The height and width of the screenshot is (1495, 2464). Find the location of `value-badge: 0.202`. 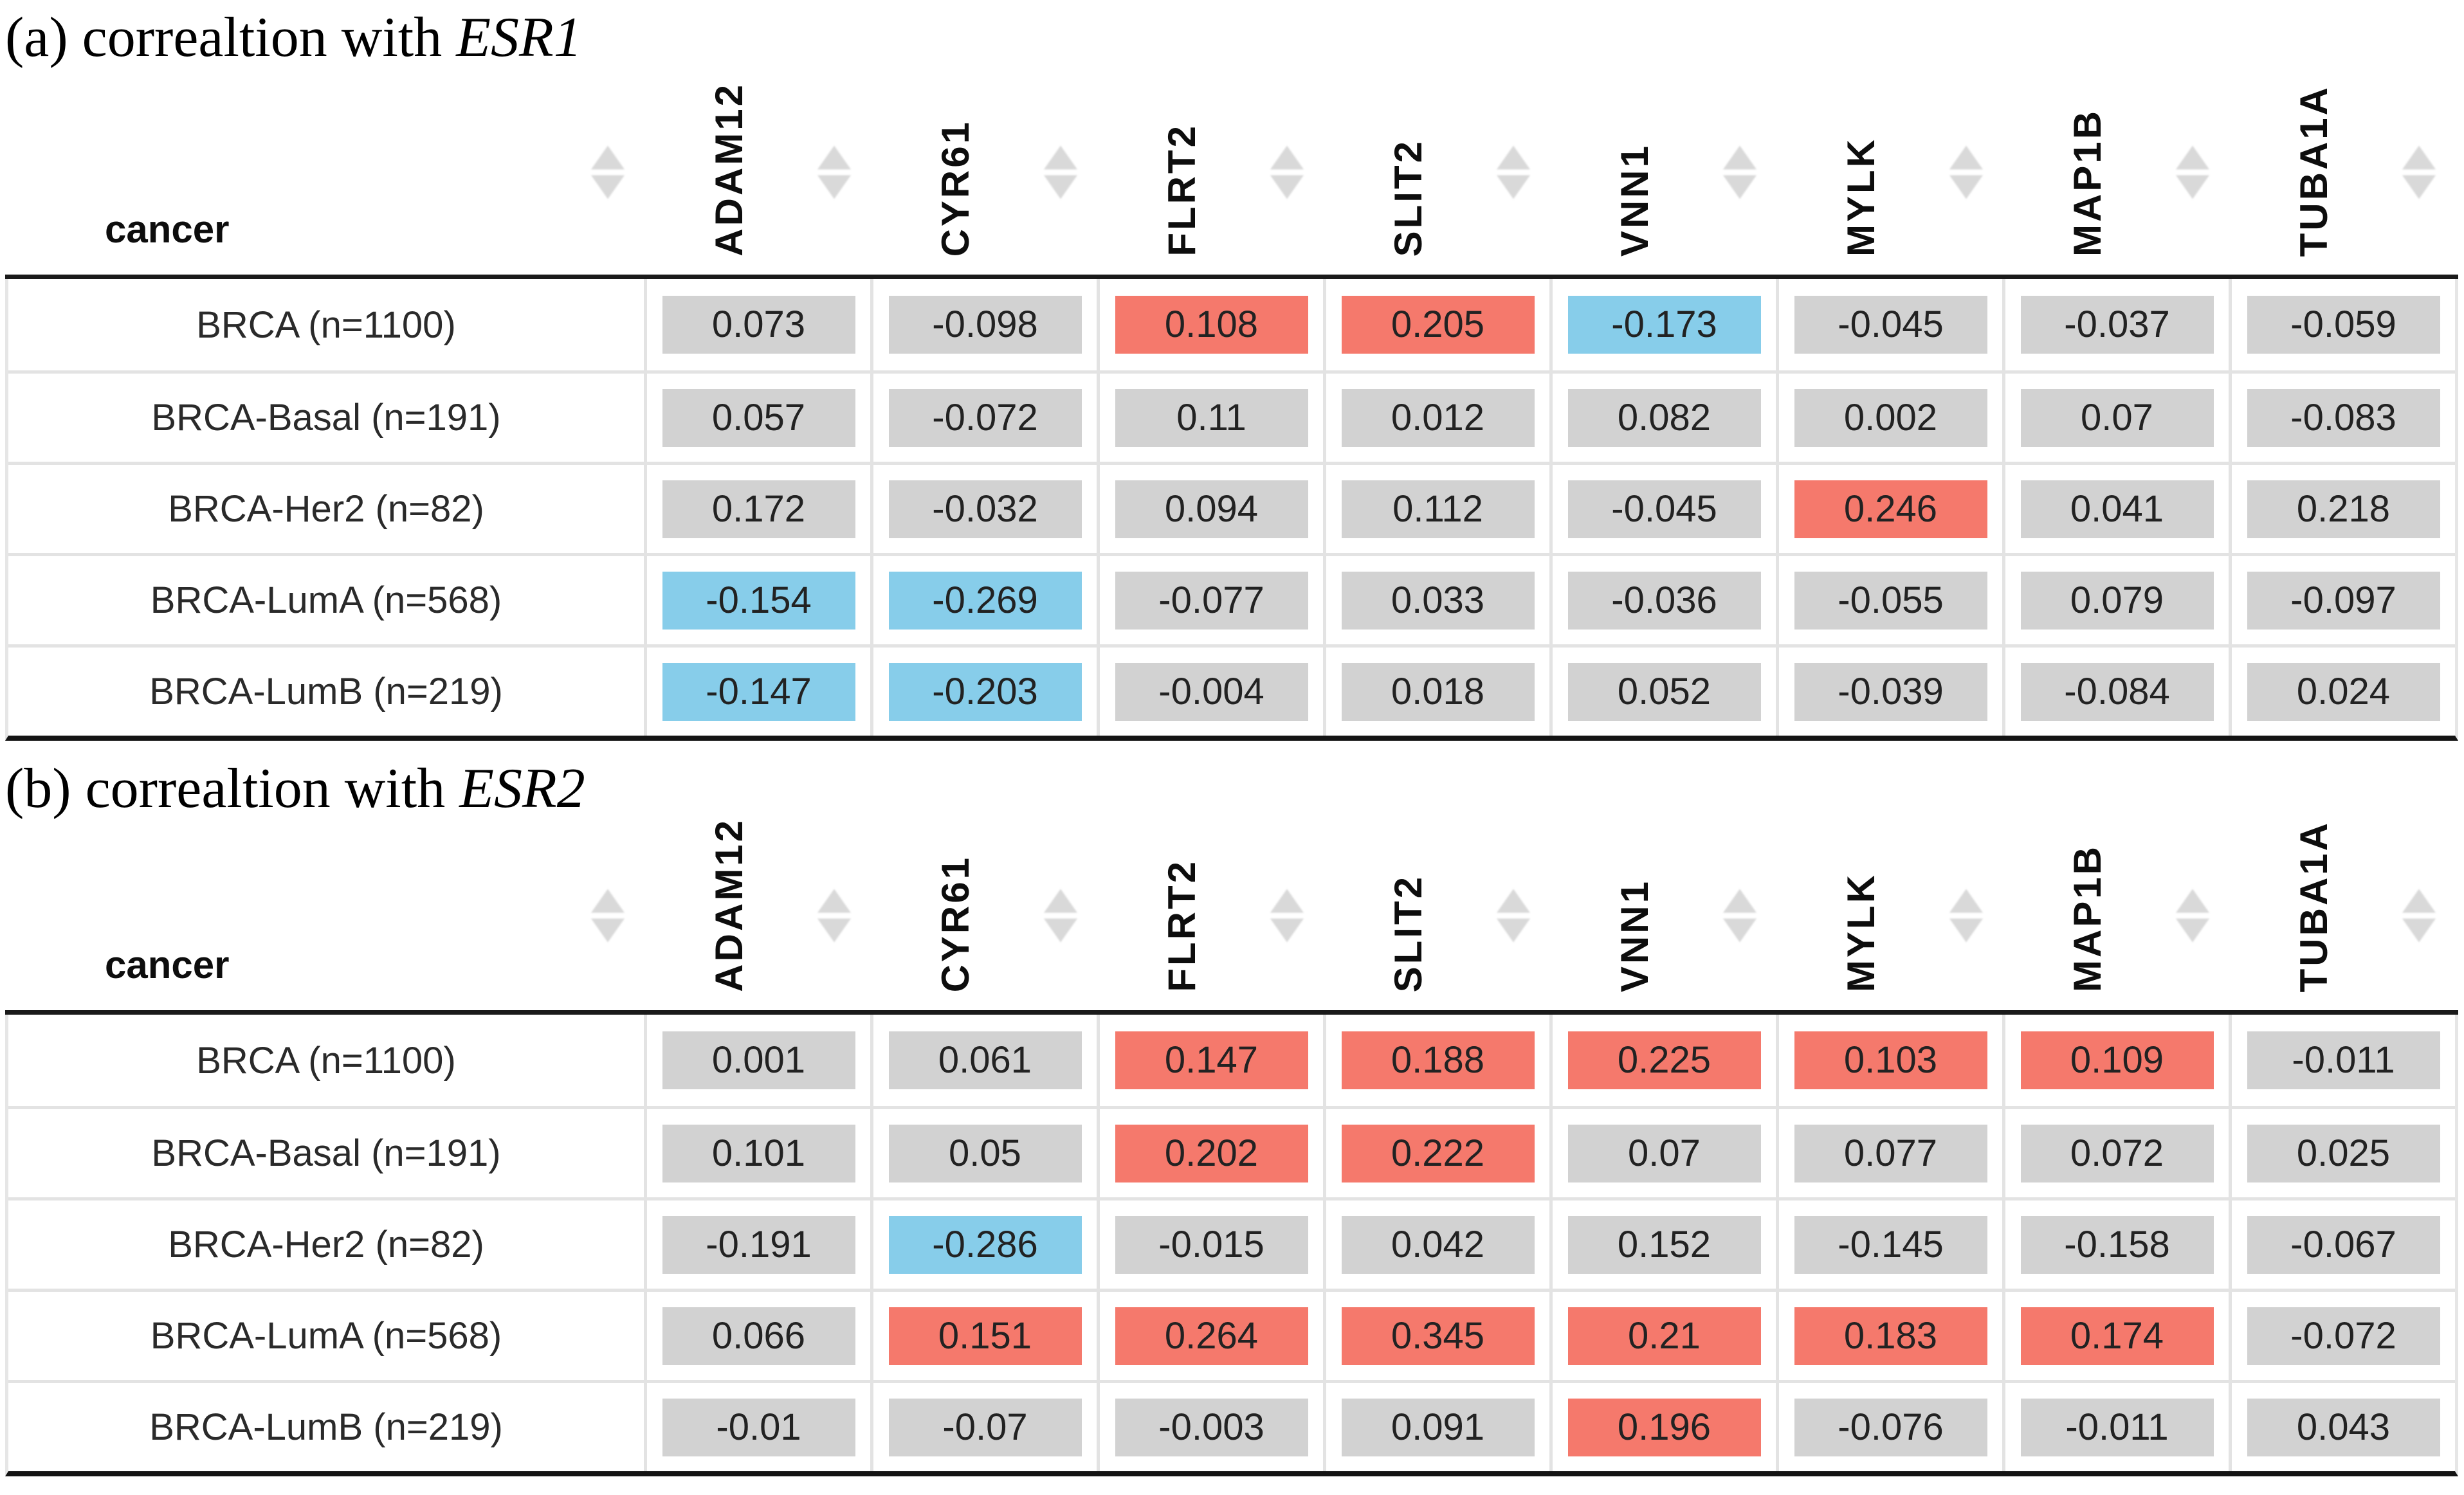

value-badge: 0.202 is located at coordinates (1211, 1153).